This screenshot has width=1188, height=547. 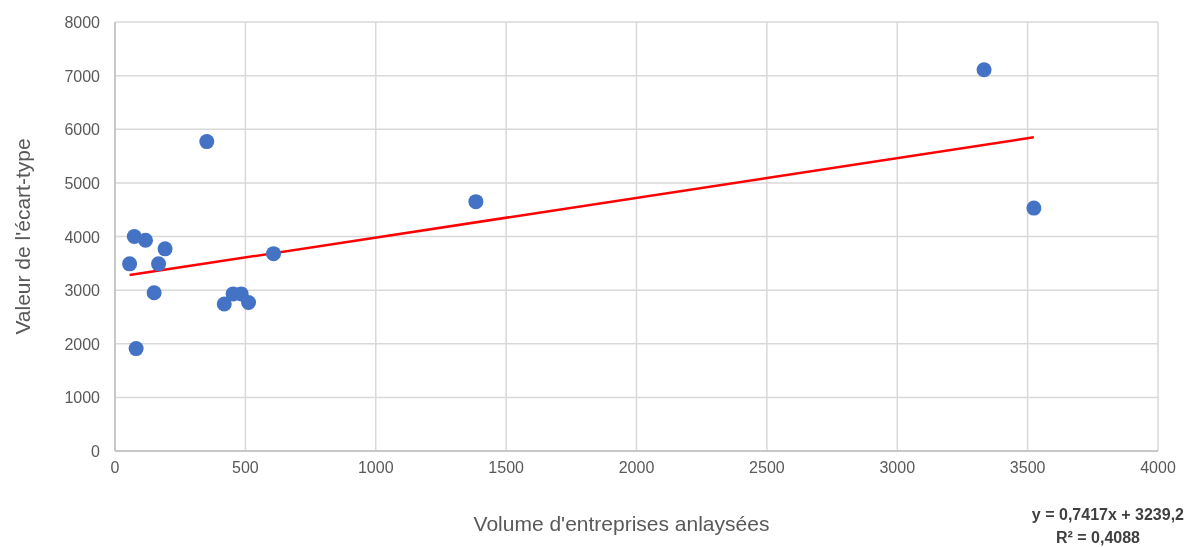 What do you see at coordinates (1027, 467) in the screenshot?
I see `x-tick-label: 3500` at bounding box center [1027, 467].